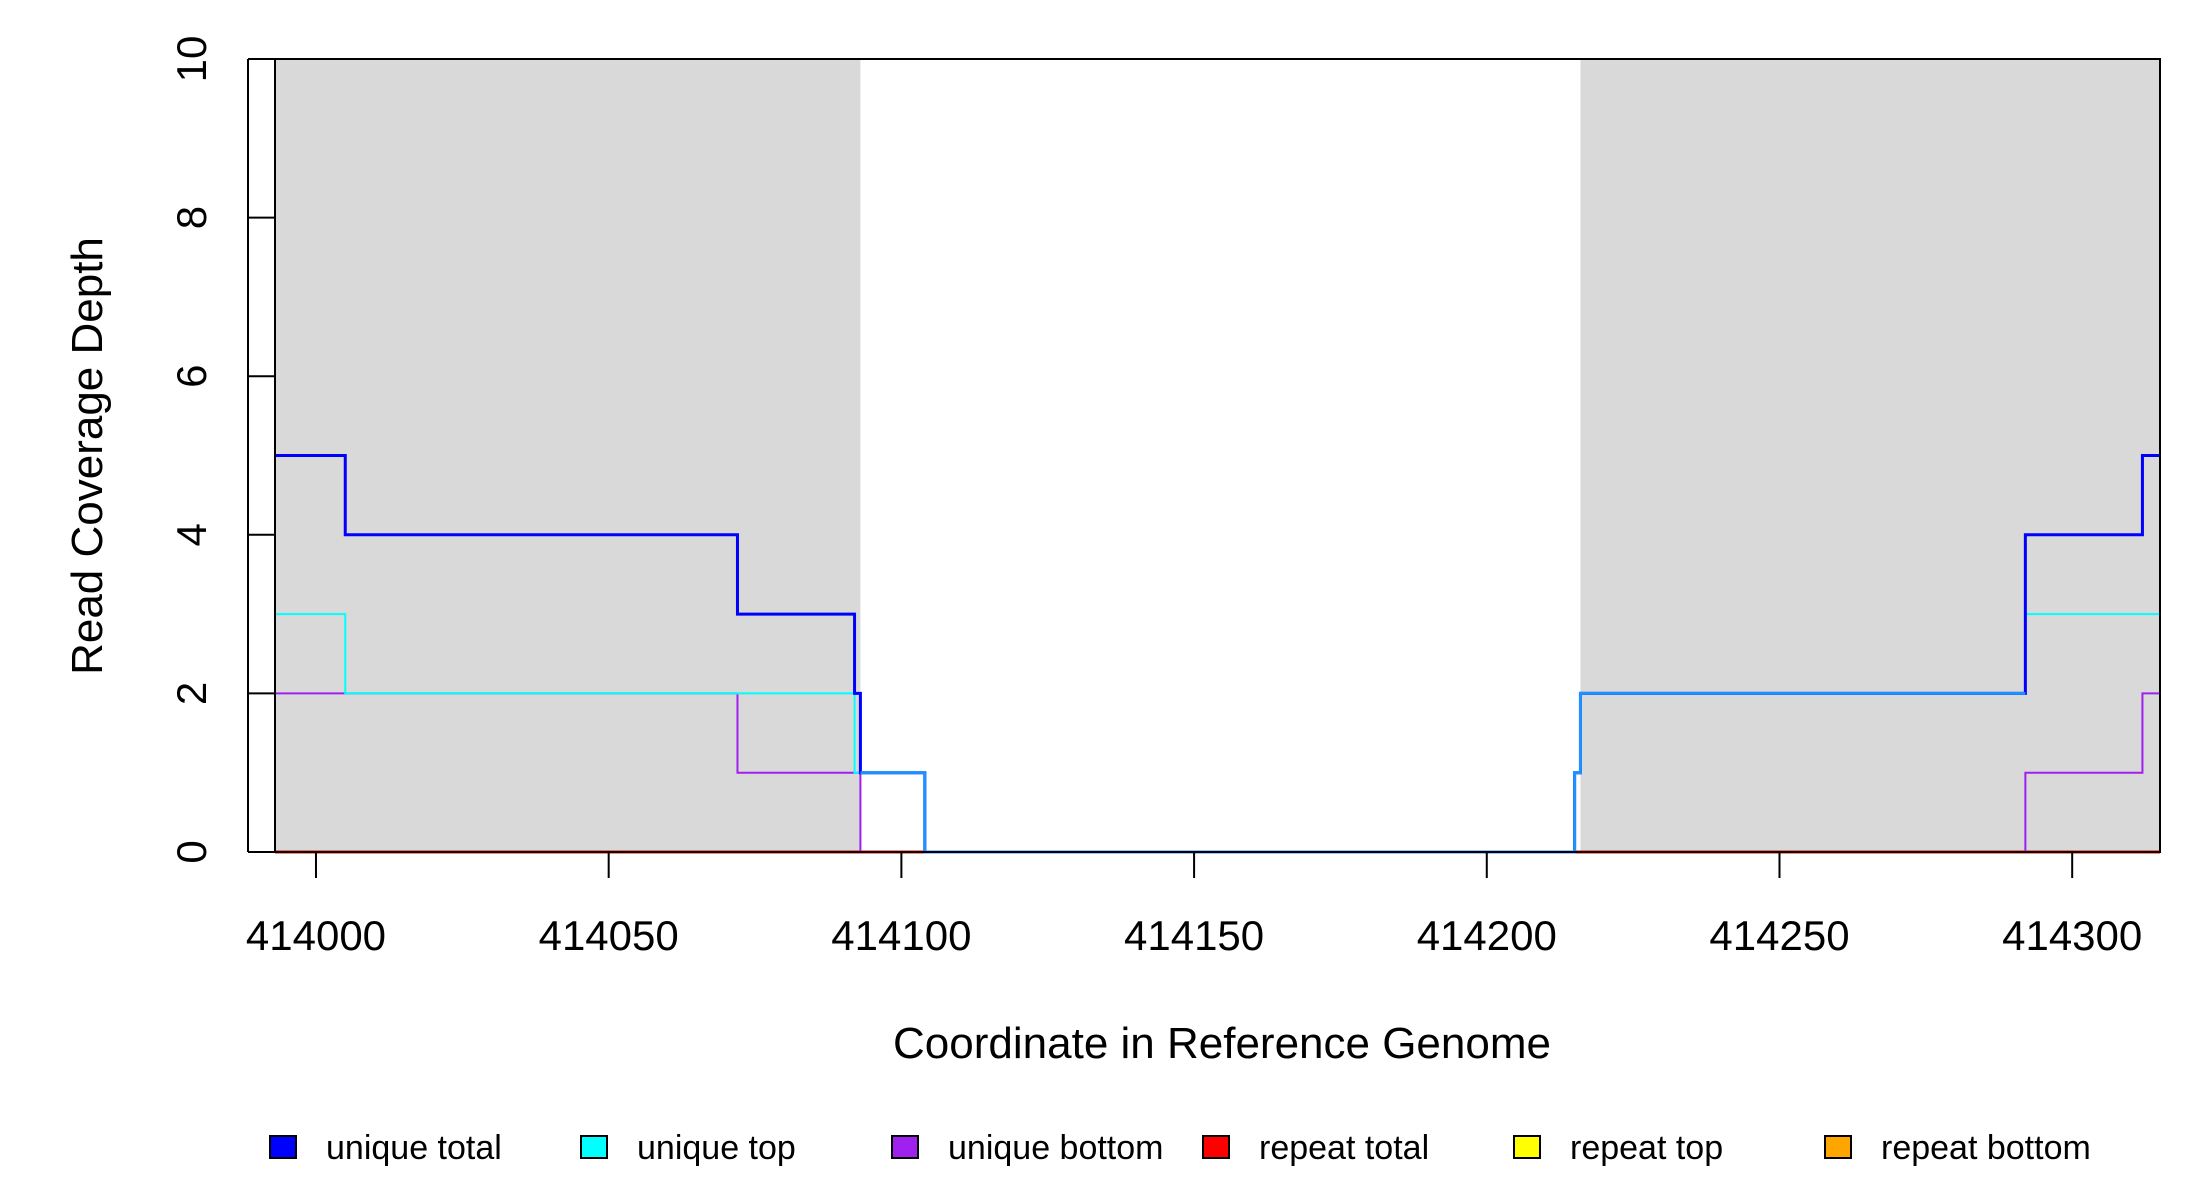 This screenshot has width=2200, height=1200. What do you see at coordinates (87, 456) in the screenshot?
I see `y-axis-label: Read Coverage Depth` at bounding box center [87, 456].